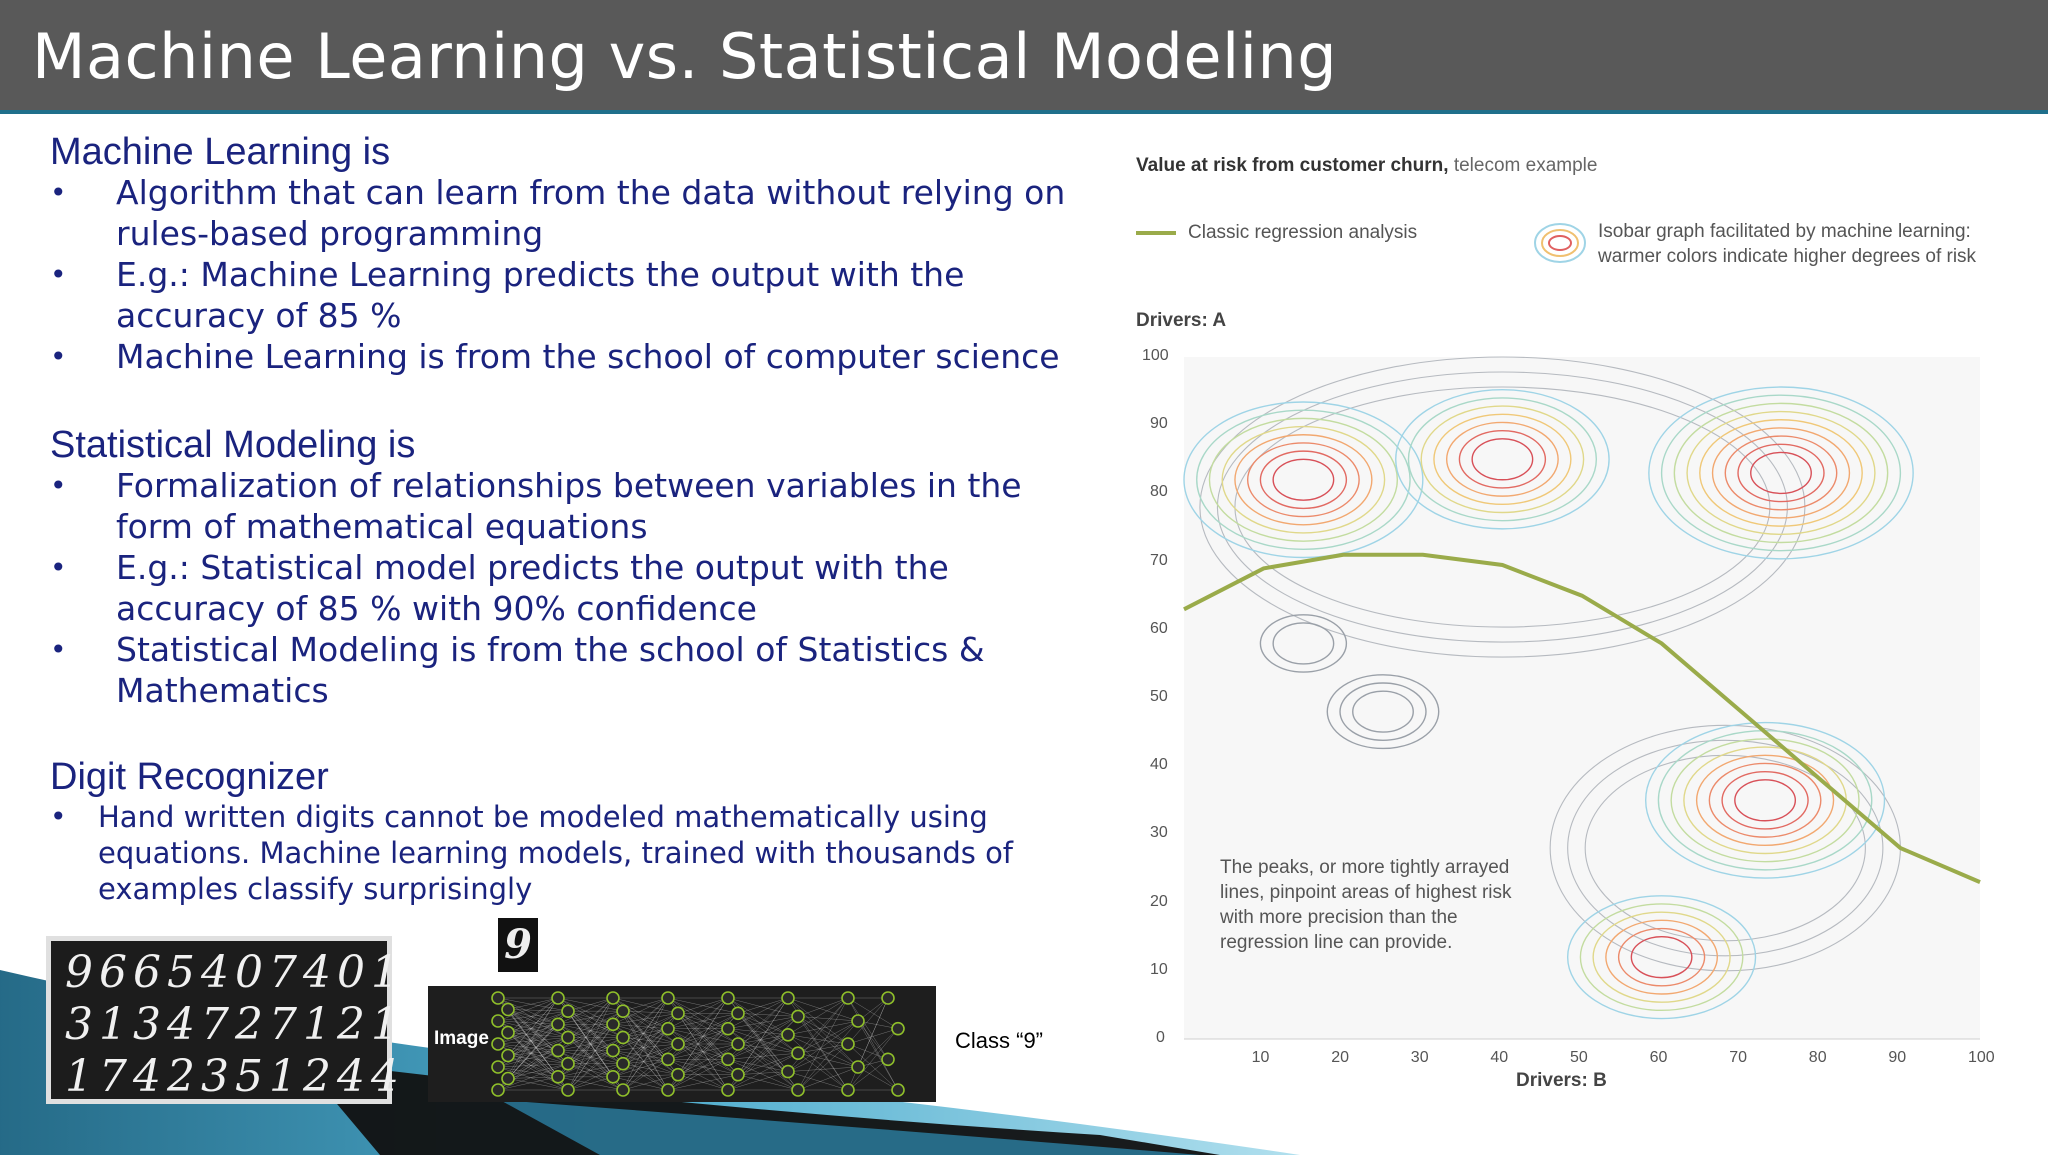  Describe the element at coordinates (461, 1038) in the screenshot. I see `network-input-label: Image` at that location.